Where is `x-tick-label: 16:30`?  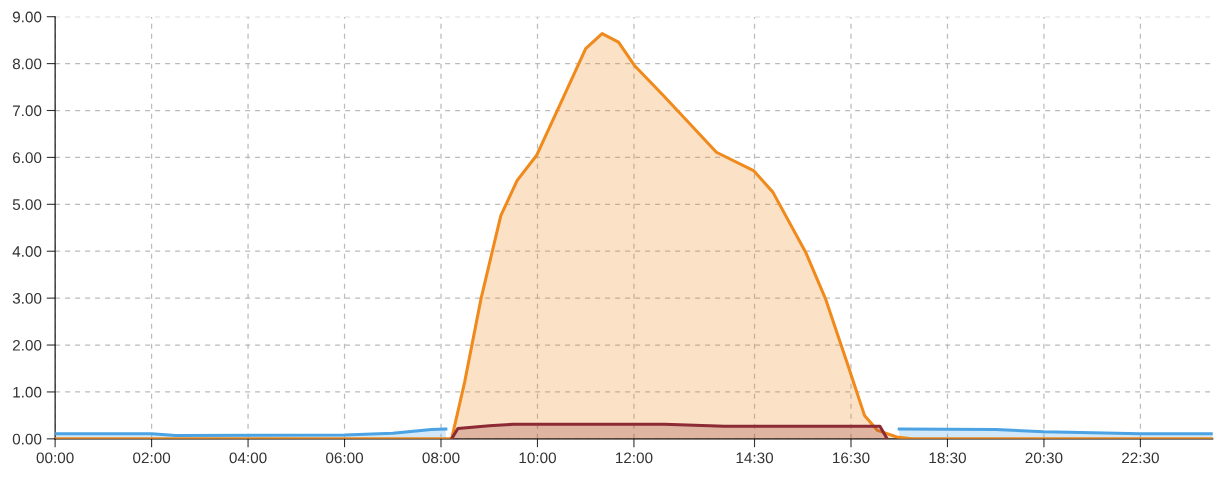 x-tick-label: 16:30 is located at coordinates (851, 458).